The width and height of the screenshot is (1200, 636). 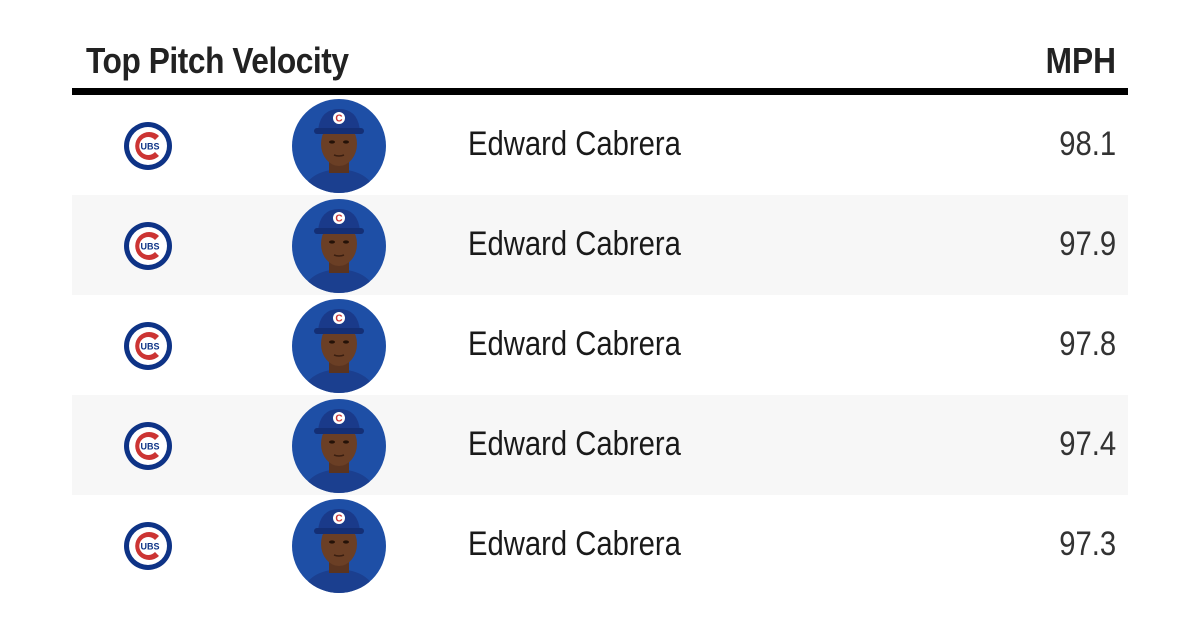 What do you see at coordinates (1087, 244) in the screenshot?
I see `velocity-value: 97.9` at bounding box center [1087, 244].